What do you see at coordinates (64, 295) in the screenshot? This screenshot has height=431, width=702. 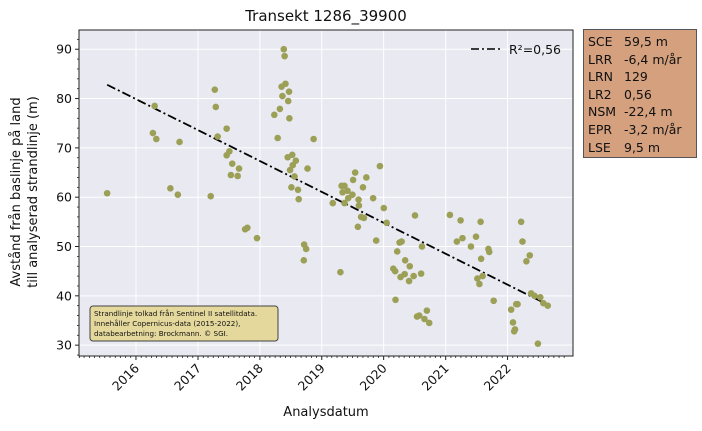 I see `y-tick-label: 40` at bounding box center [64, 295].